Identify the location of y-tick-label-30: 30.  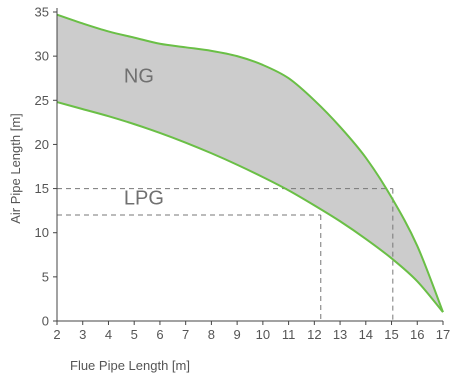
(42, 56).